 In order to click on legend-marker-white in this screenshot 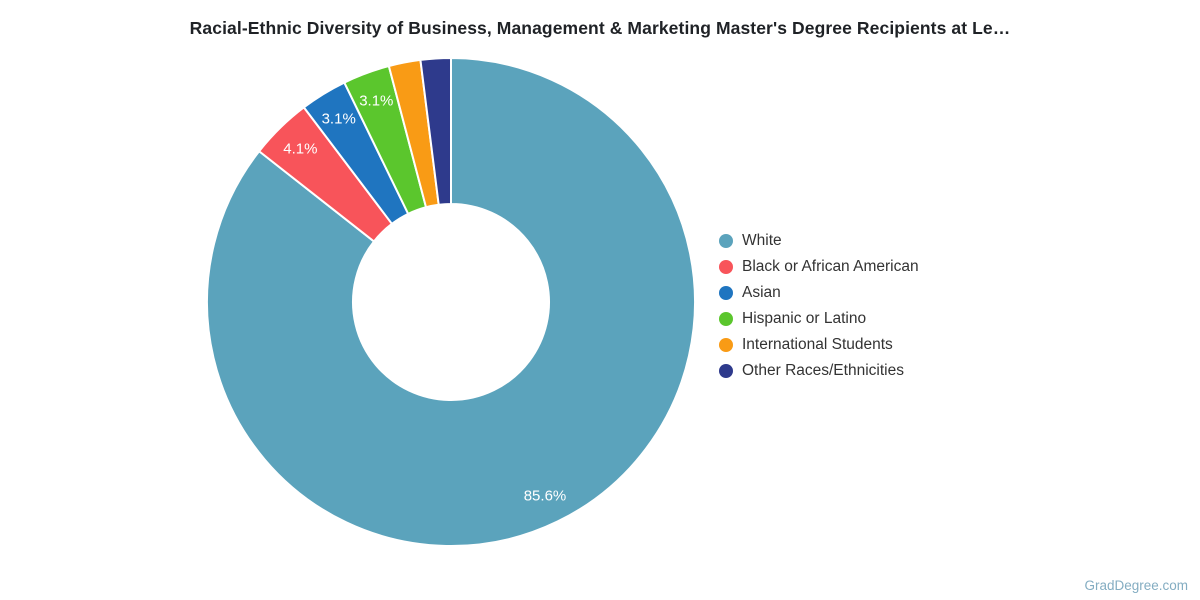, I will do `click(726, 241)`.